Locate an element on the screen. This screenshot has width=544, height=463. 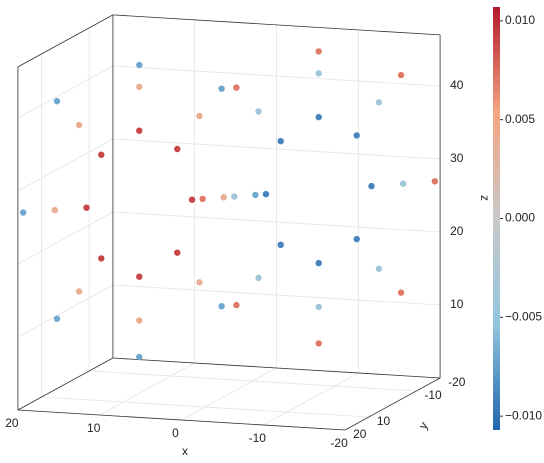
z-axis-label: z is located at coordinates (485, 198).